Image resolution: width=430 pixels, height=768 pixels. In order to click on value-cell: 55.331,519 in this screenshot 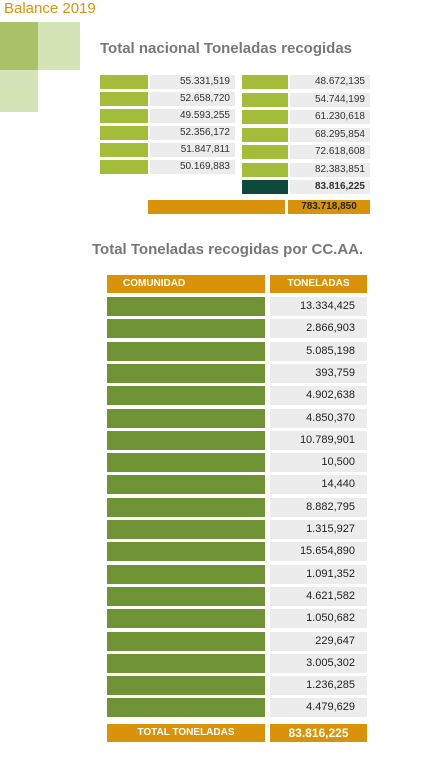, I will do `click(192, 82)`.